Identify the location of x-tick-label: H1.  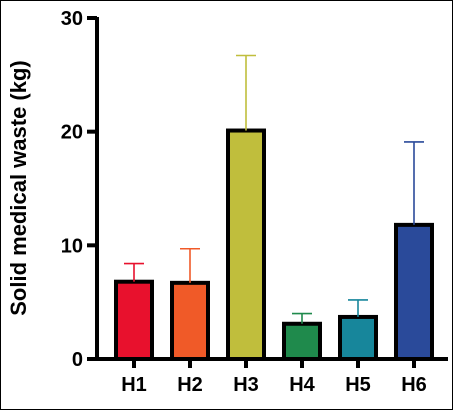
(134, 385).